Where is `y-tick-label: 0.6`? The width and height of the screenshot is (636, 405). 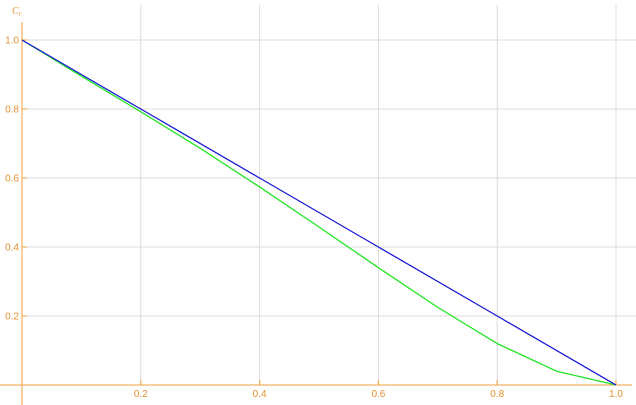
y-tick-label: 0.6 is located at coordinates (12, 179).